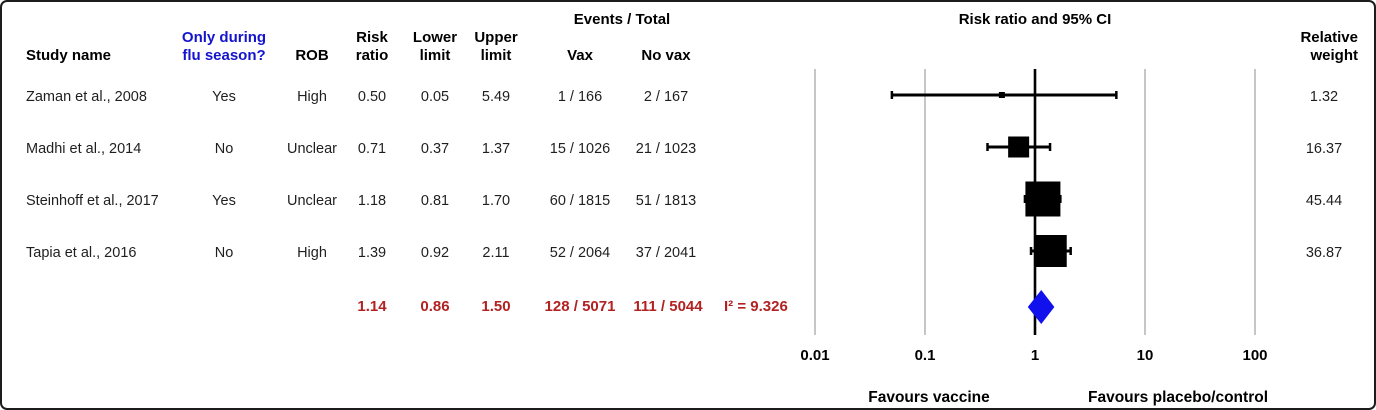  Describe the element at coordinates (224, 55) in the screenshot. I see `header-flu-season-line2: flu season?` at that location.